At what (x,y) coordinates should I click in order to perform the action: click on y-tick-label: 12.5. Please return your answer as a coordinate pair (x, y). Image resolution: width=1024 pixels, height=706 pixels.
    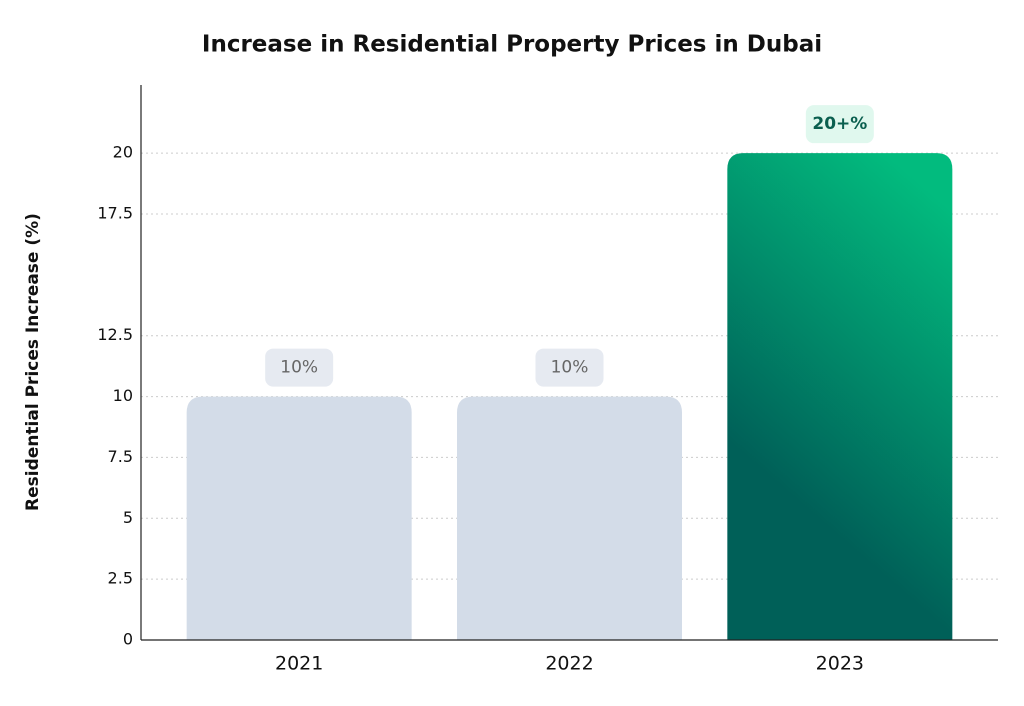
    Looking at the image, I should click on (115, 334).